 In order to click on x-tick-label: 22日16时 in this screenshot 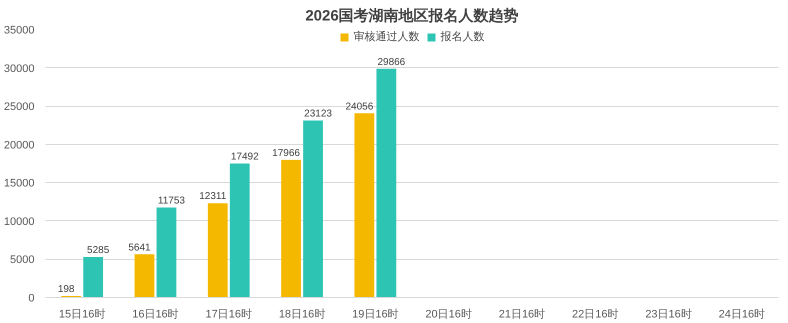, I will do `click(595, 314)`.